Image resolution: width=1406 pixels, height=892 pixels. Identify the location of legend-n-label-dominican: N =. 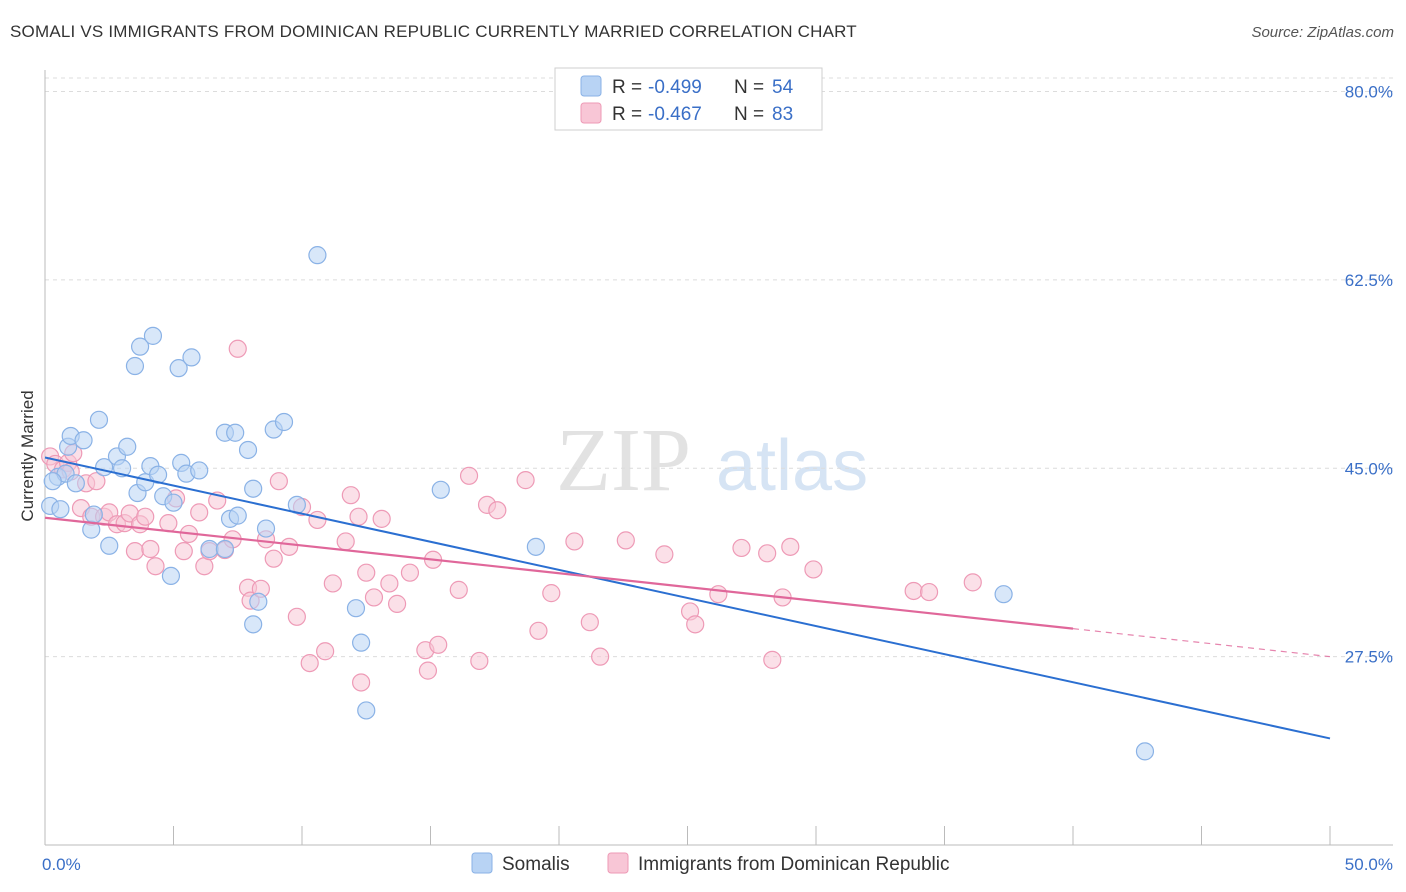
(749, 114).